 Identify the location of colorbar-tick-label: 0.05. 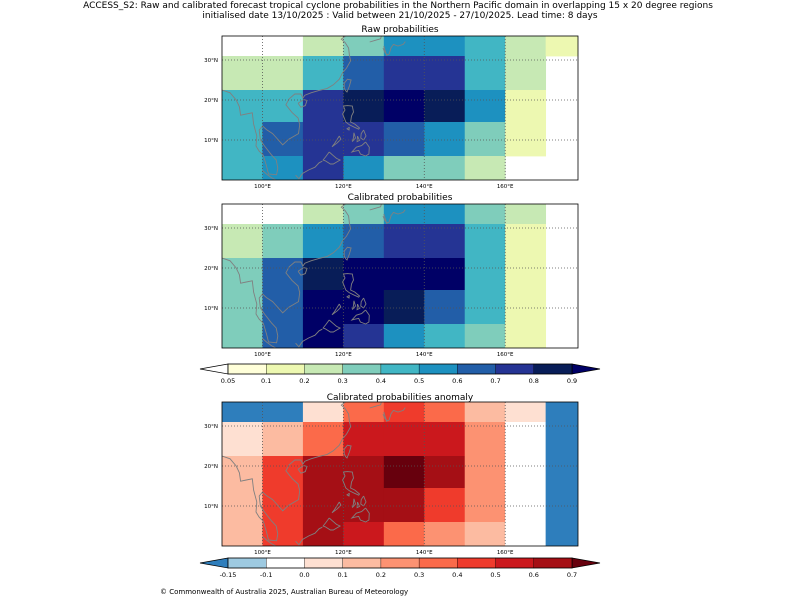
(228, 381).